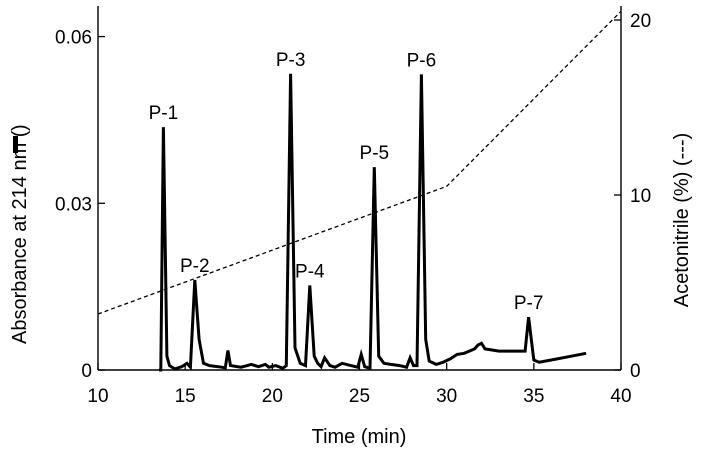 The height and width of the screenshot is (454, 702). Describe the element at coordinates (620, 396) in the screenshot. I see `x-tick-label: 40` at that location.